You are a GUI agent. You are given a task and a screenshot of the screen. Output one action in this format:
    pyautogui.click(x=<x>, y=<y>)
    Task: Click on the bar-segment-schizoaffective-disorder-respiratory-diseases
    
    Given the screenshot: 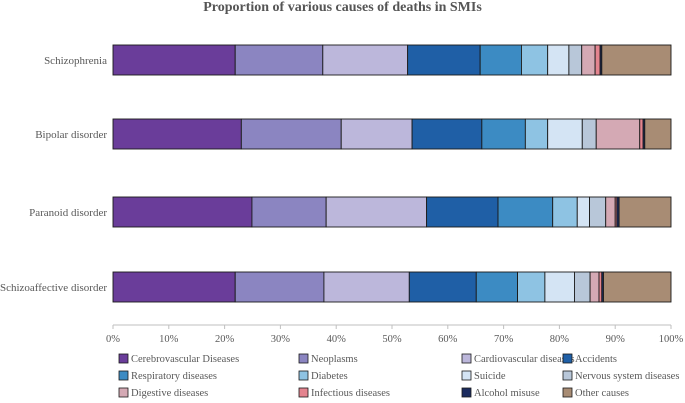 What is the action you would take?
    pyautogui.click(x=496, y=287)
    